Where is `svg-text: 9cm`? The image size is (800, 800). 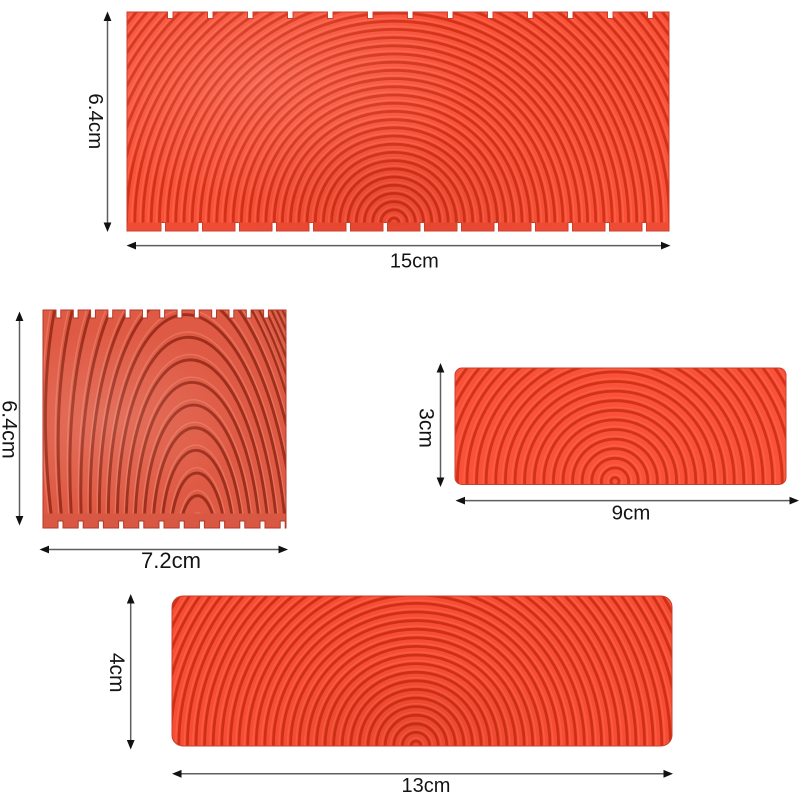
svg-text: 9cm is located at coordinates (631, 512).